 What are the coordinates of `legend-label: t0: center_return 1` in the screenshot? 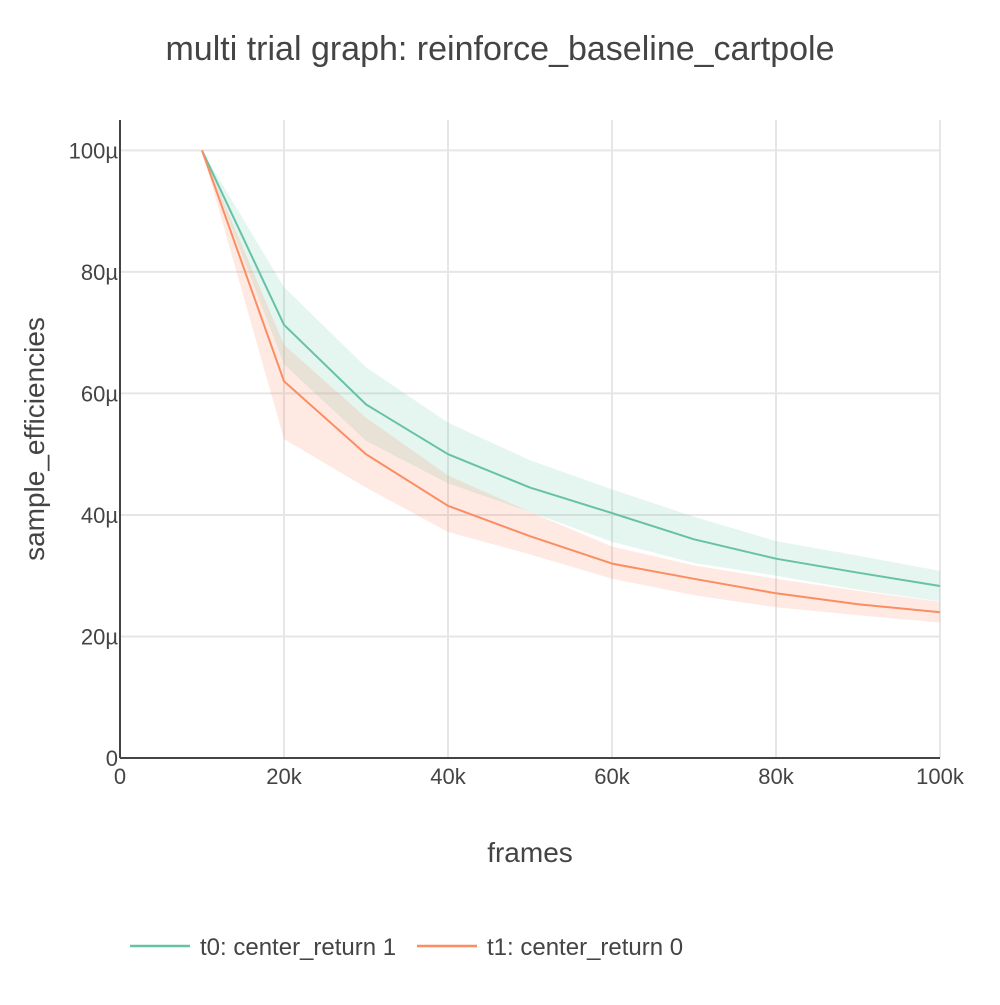 It's located at (298, 947).